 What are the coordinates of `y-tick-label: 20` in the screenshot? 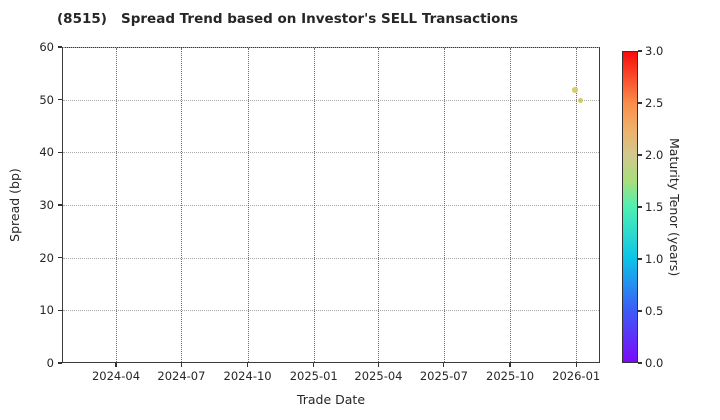 It's located at (46, 257).